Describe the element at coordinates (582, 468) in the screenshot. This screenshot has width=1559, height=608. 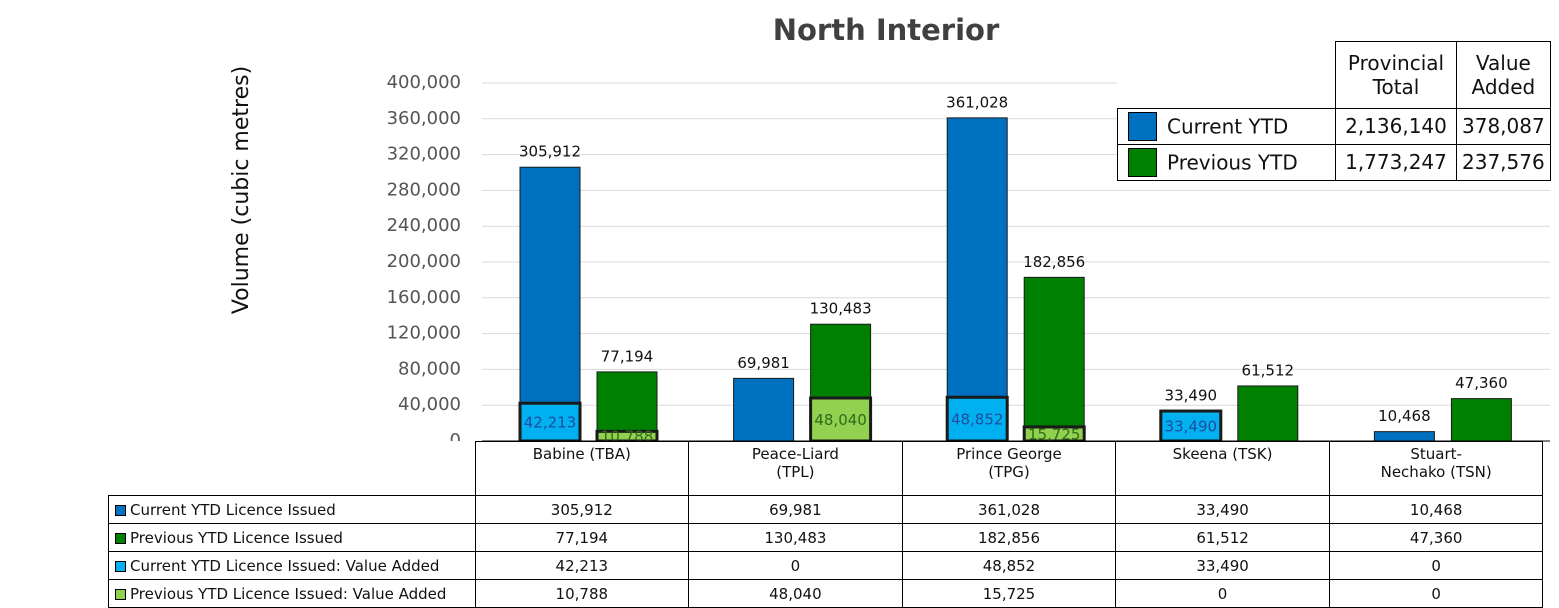
I see `category-cell: Babine (TBA)` at that location.